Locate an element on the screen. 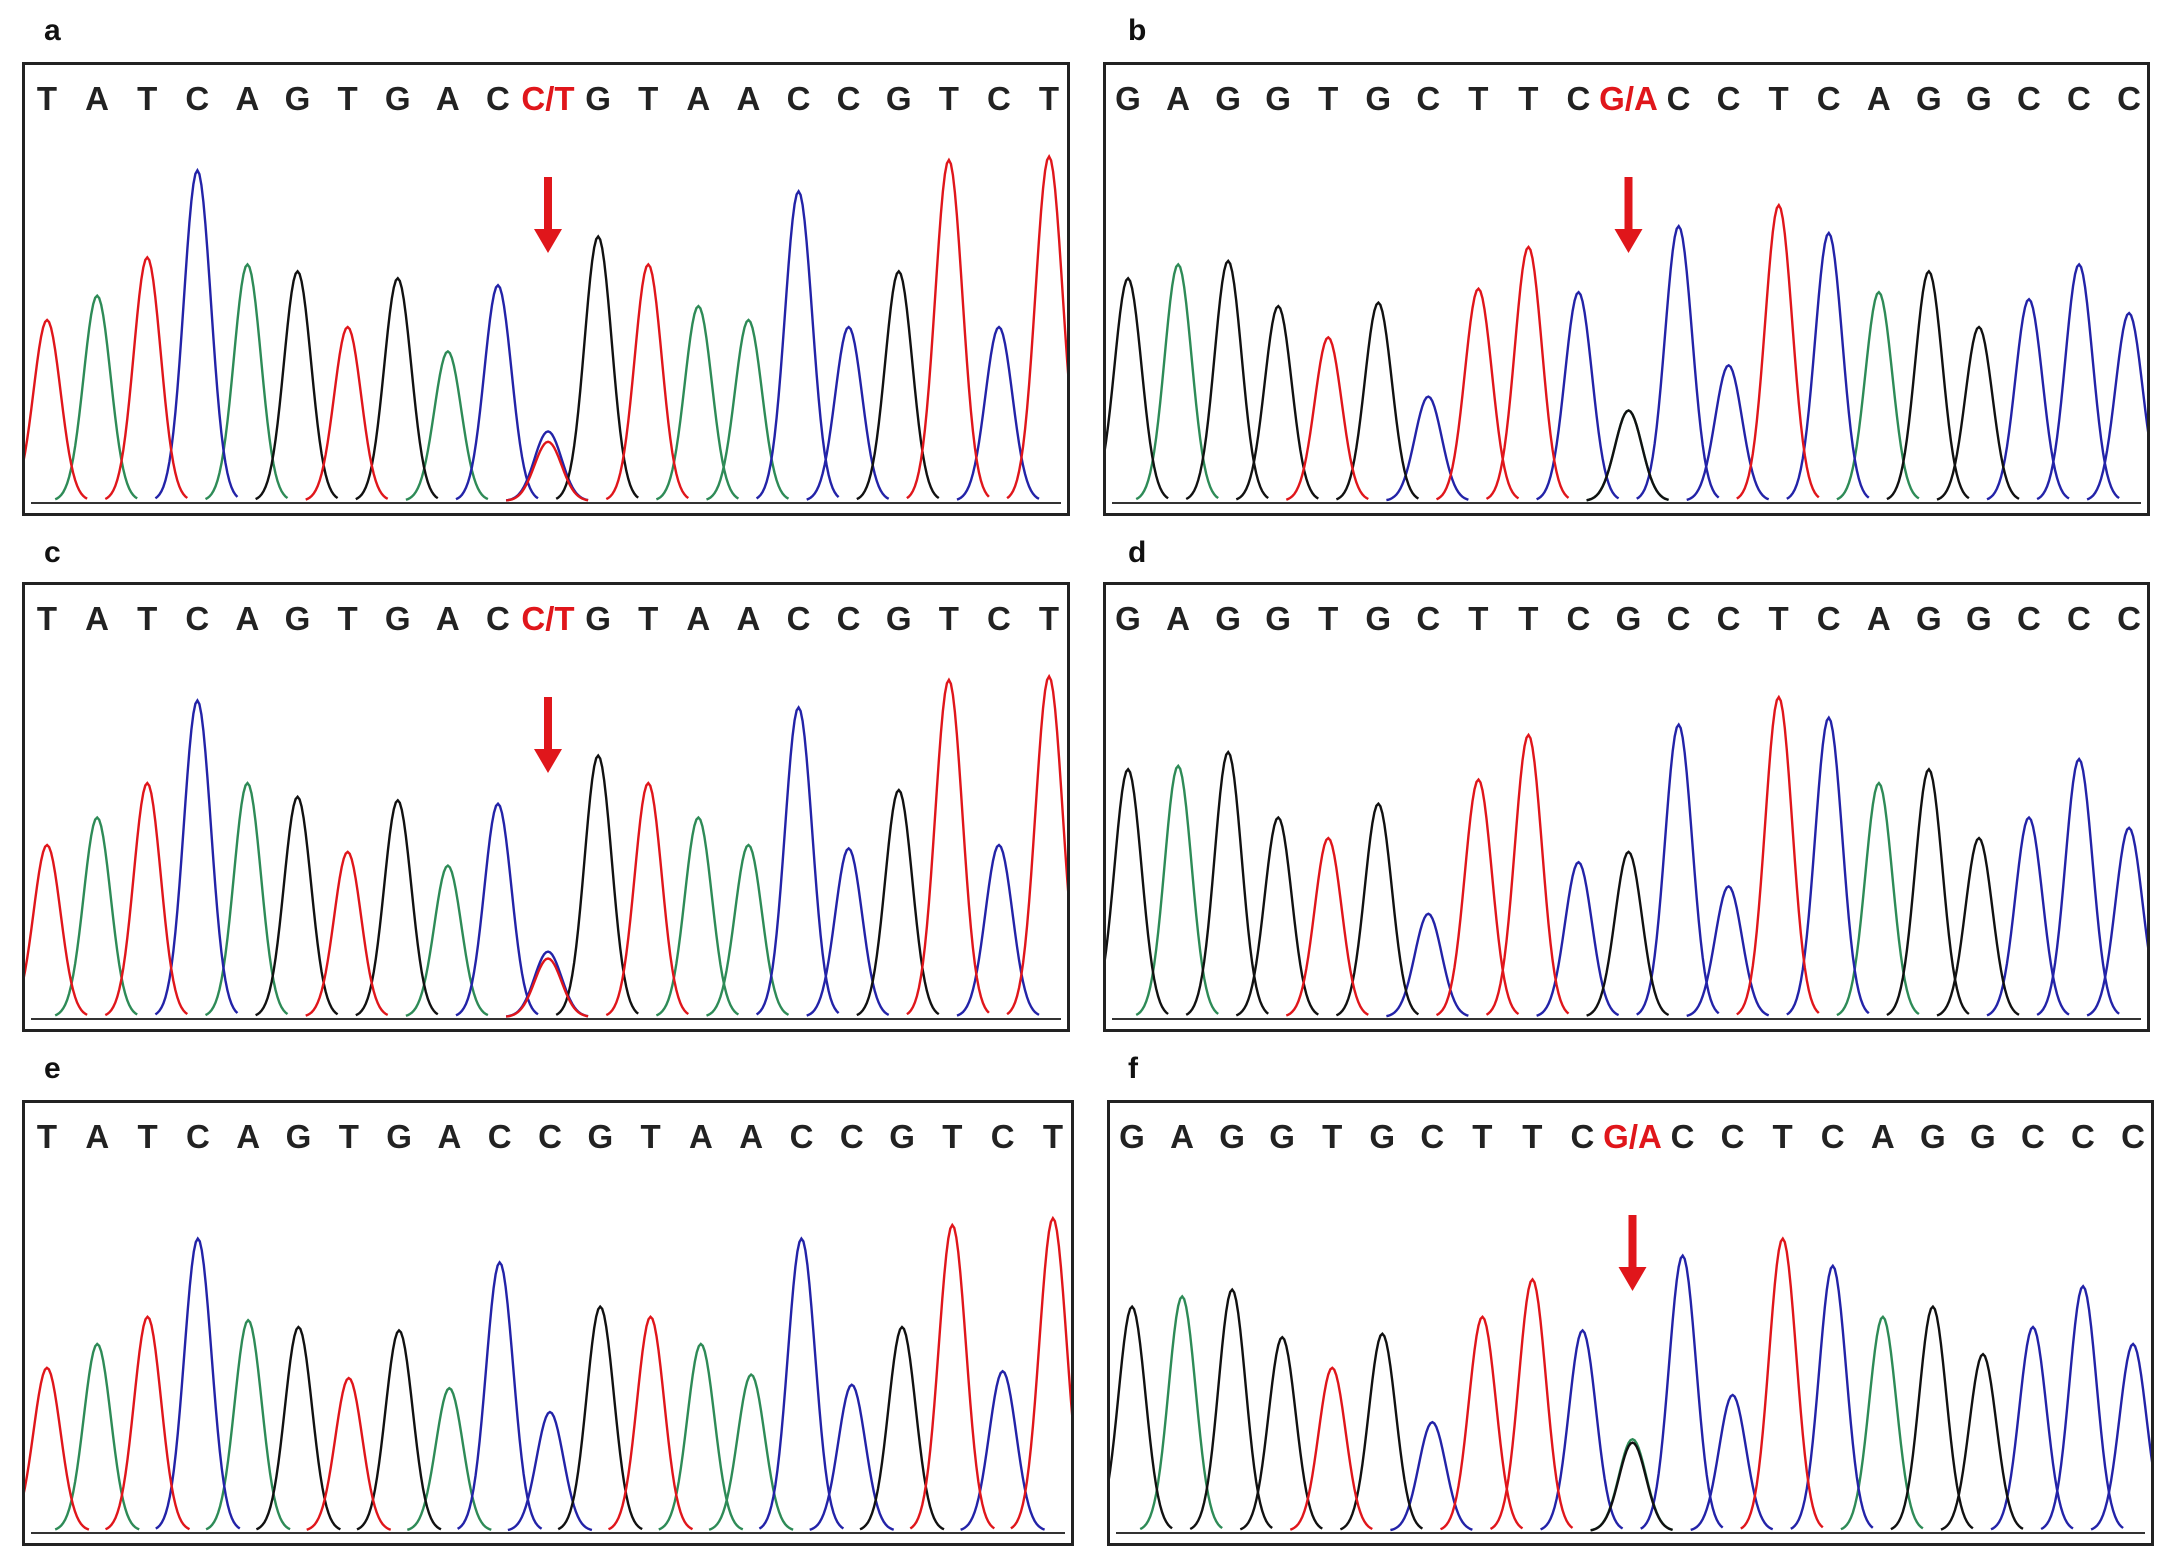 This screenshot has height=1557, width=2168. chromatogram-panel-f: G A G G T G C T T C G/A C C T C A G G C C C is located at coordinates (1630, 1323).